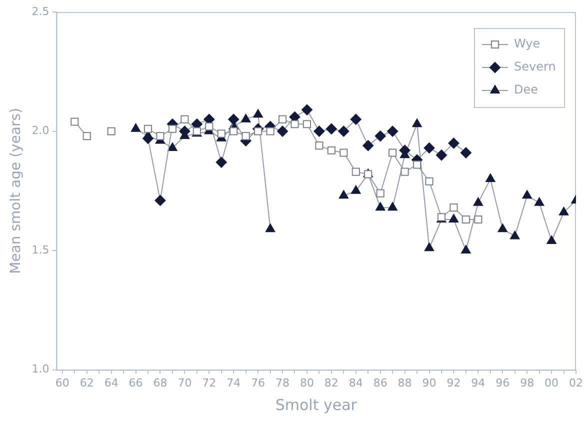 The image size is (586, 423). Describe the element at coordinates (209, 383) in the screenshot. I see `x-tick-label: 72` at that location.